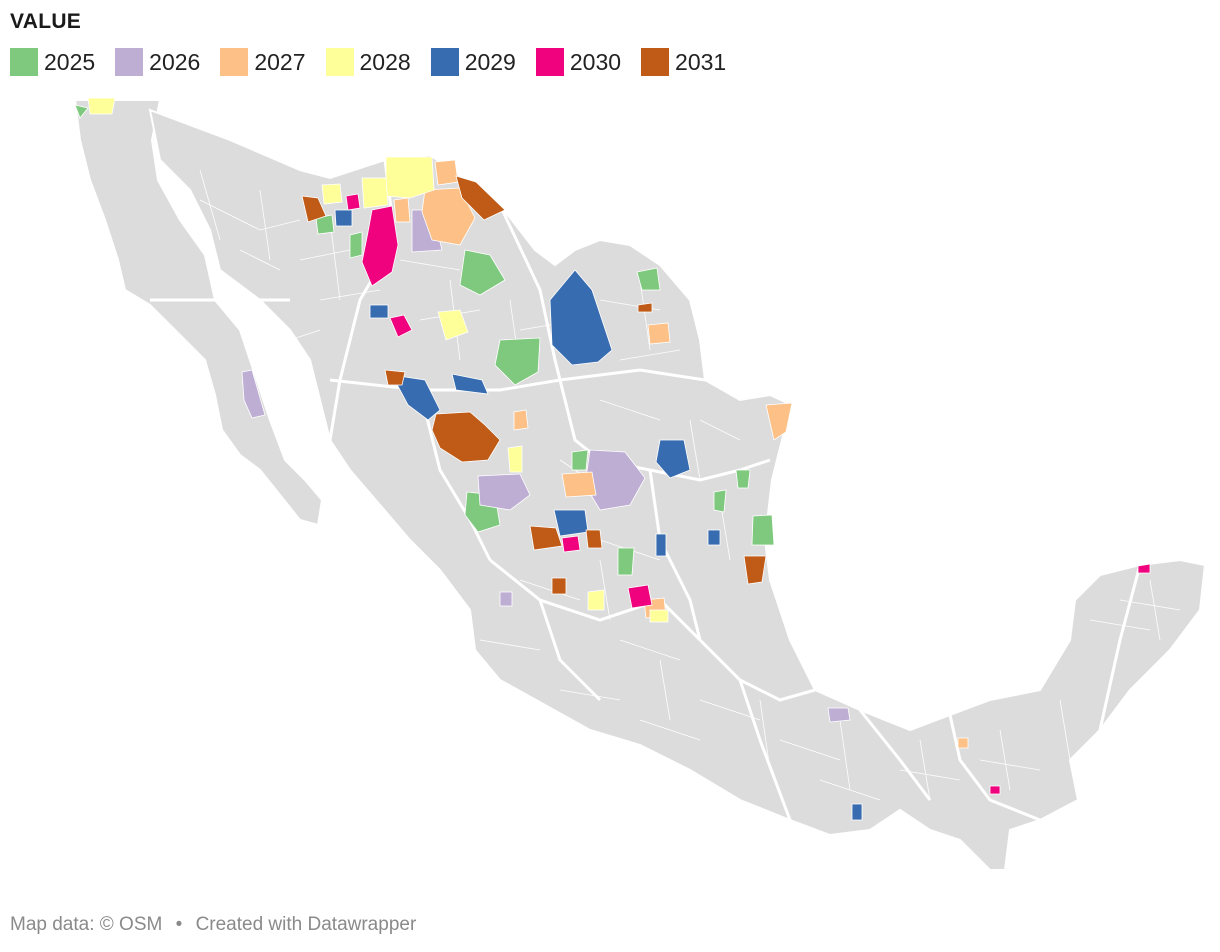  What do you see at coordinates (595, 61) in the screenshot?
I see `legend-label: 2030` at bounding box center [595, 61].